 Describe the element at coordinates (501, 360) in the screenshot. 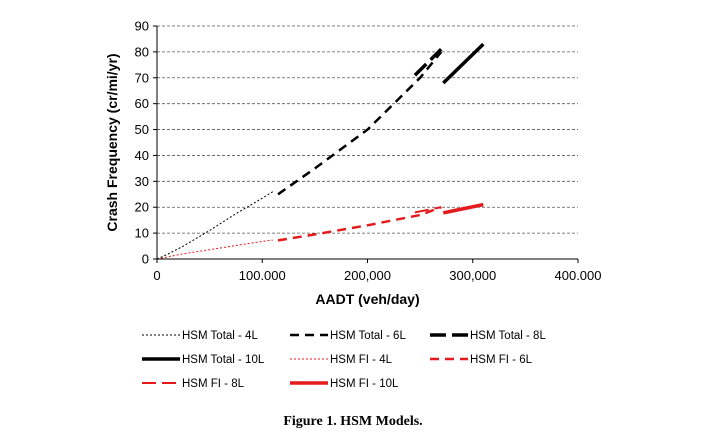

I see `legend-label-hsm-fi-6l: HSM FI - 6L` at that location.